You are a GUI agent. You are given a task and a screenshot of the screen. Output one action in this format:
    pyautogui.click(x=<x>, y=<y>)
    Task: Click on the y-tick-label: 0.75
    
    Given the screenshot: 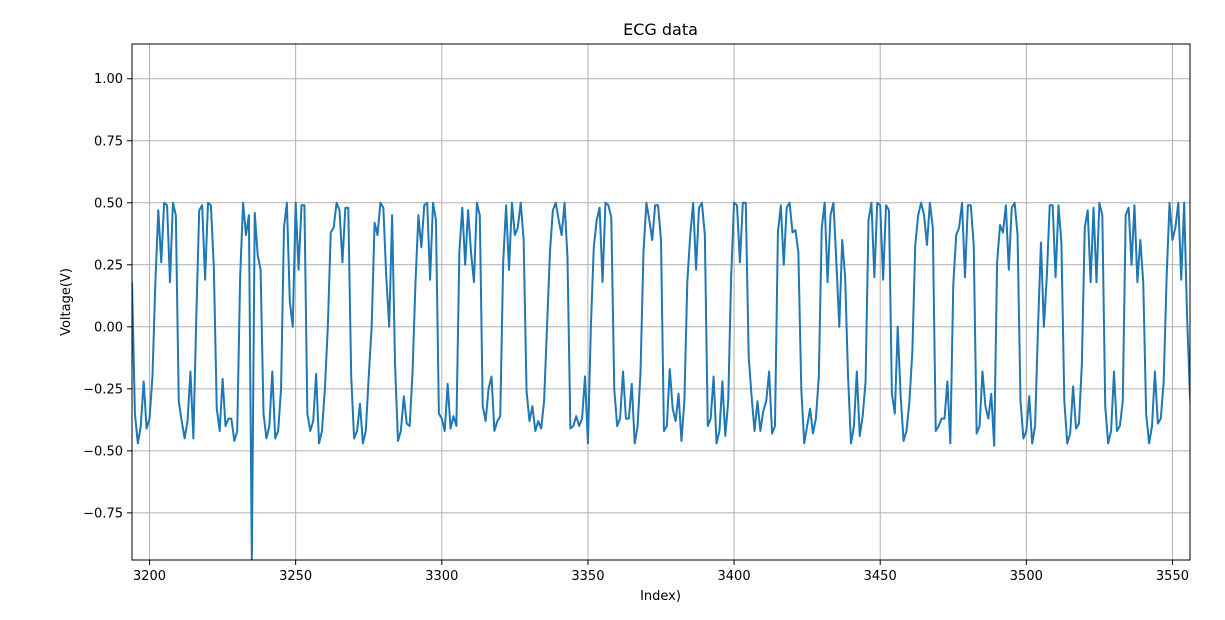 What is the action you would take?
    pyautogui.click(x=108, y=141)
    